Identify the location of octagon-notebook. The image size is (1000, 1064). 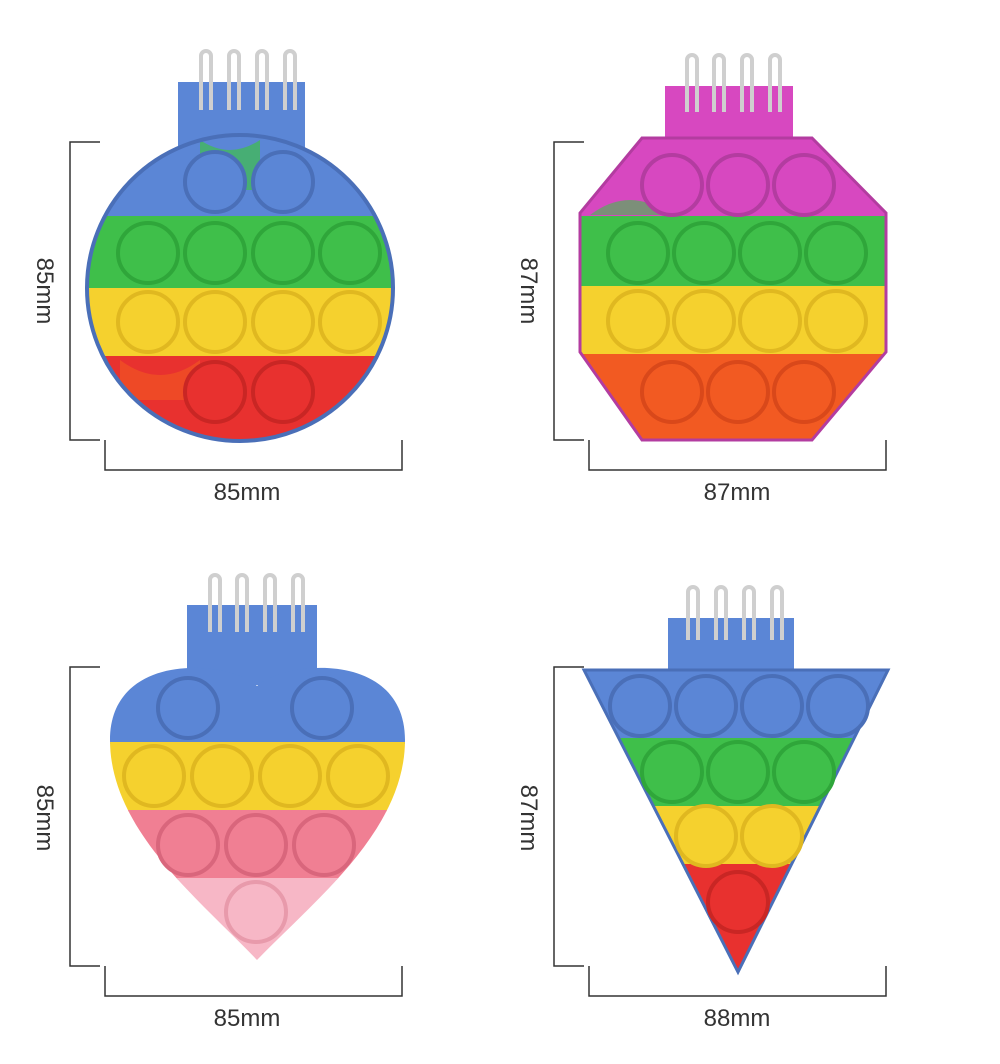
(733, 247).